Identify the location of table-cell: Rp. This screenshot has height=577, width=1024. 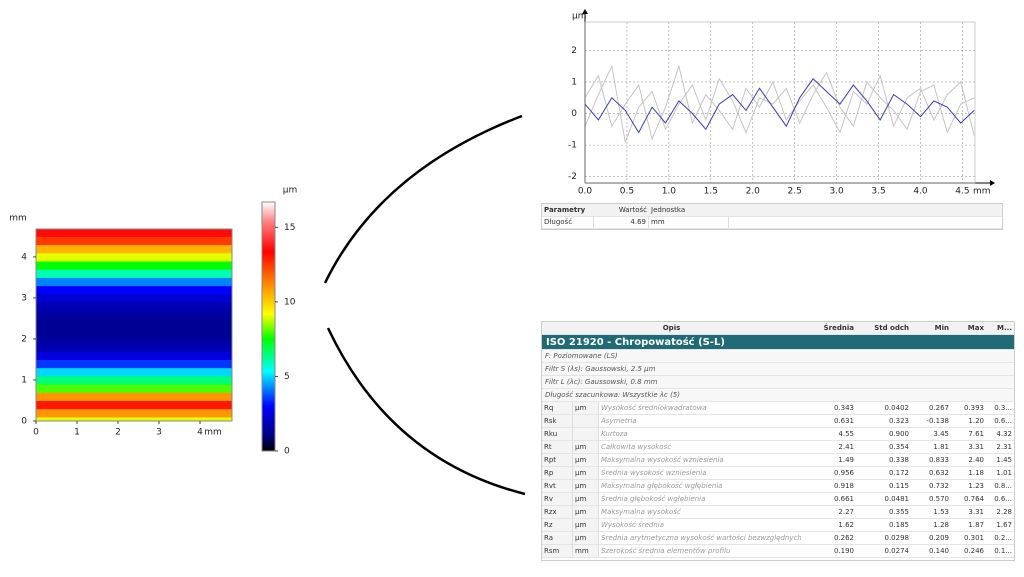
(557, 473).